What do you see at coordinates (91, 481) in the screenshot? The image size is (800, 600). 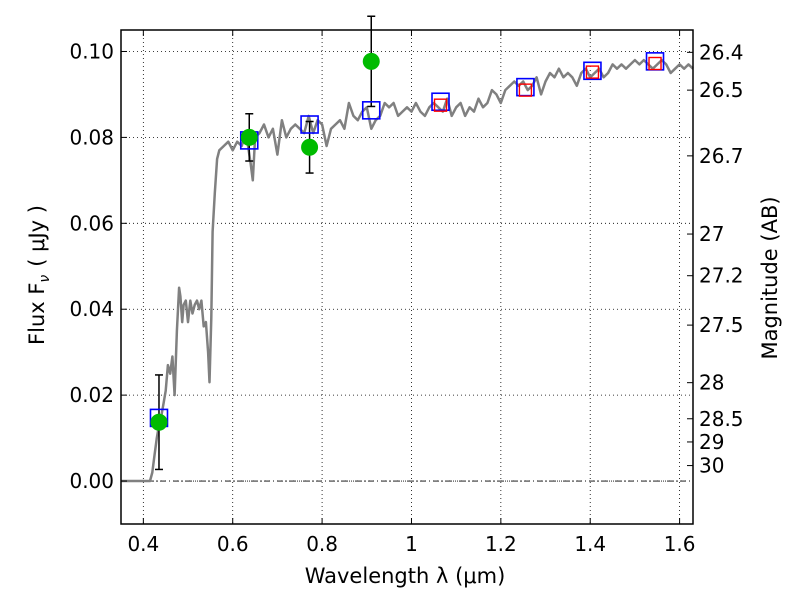 I see `y-tick-label: 0.00` at bounding box center [91, 481].